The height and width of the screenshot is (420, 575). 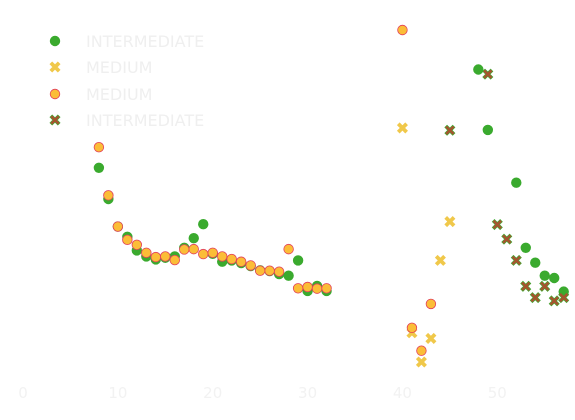 What do you see at coordinates (262, 393) in the screenshot?
I see `x-axis: 0 10 20 30 40 50` at bounding box center [262, 393].